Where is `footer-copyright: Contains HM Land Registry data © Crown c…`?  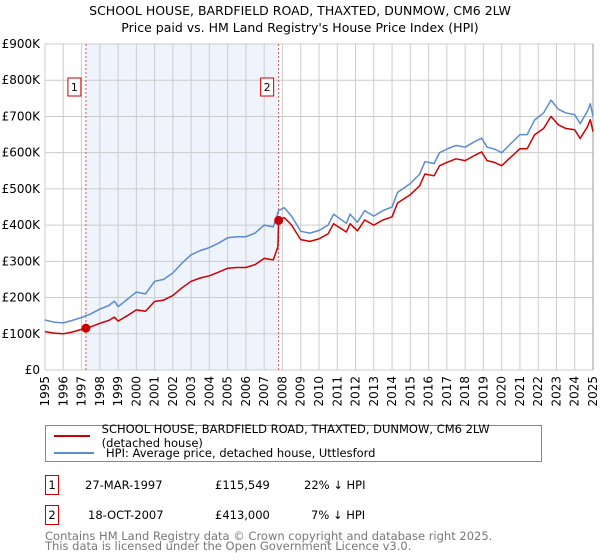 footer-copyright: Contains HM Land Registry data © Crown c… is located at coordinates (269, 536).